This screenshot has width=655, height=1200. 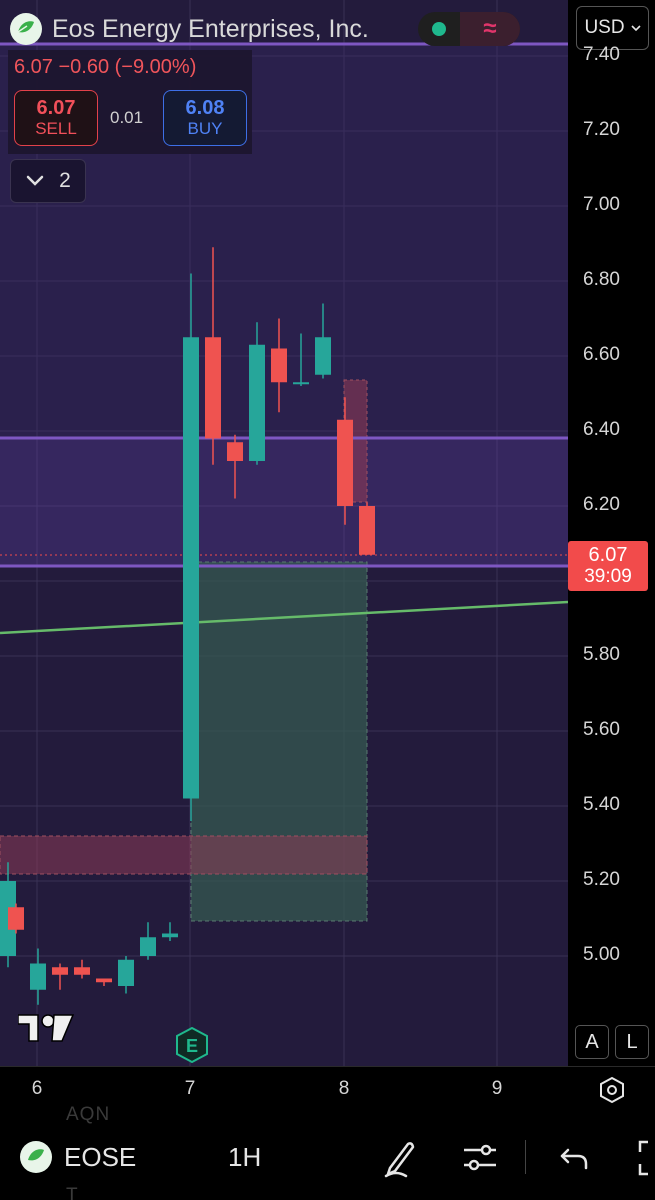 I want to click on price-tick-label: 5.60, so click(x=601, y=729).